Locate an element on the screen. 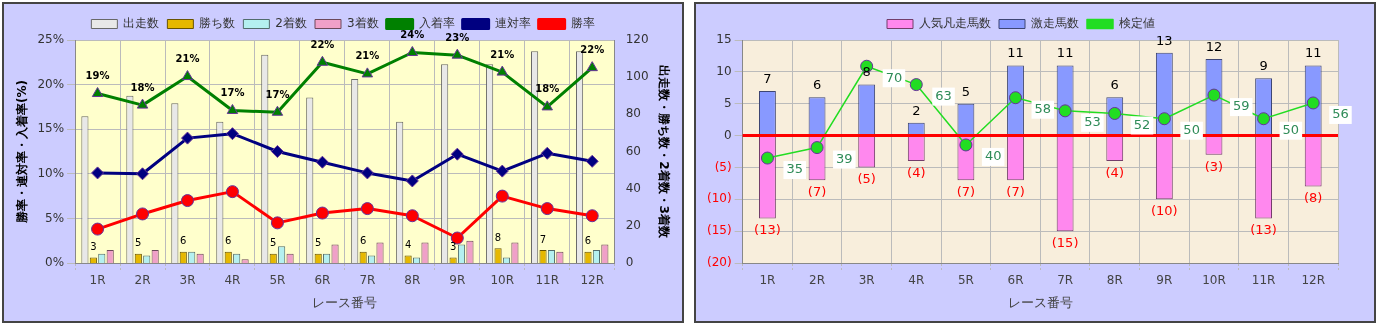 The height and width of the screenshot is (327, 1377). y2-tick-label: 100 is located at coordinates (637, 76).